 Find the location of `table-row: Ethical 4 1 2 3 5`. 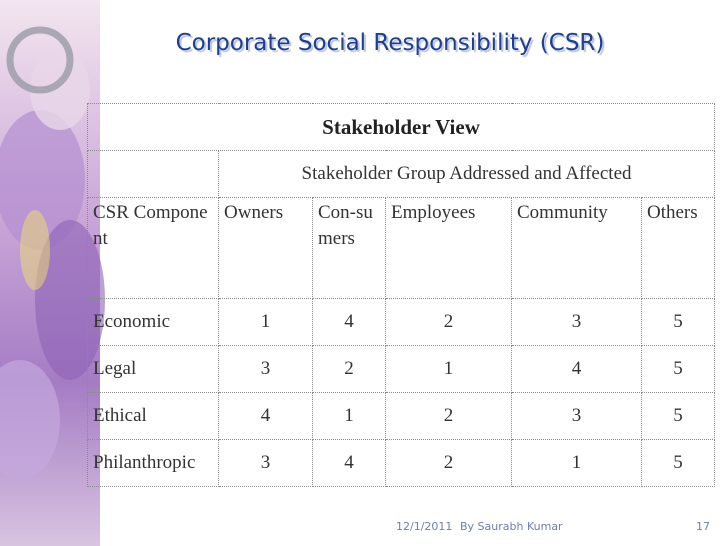

table-row: Ethical 4 1 2 3 5 is located at coordinates (401, 416).